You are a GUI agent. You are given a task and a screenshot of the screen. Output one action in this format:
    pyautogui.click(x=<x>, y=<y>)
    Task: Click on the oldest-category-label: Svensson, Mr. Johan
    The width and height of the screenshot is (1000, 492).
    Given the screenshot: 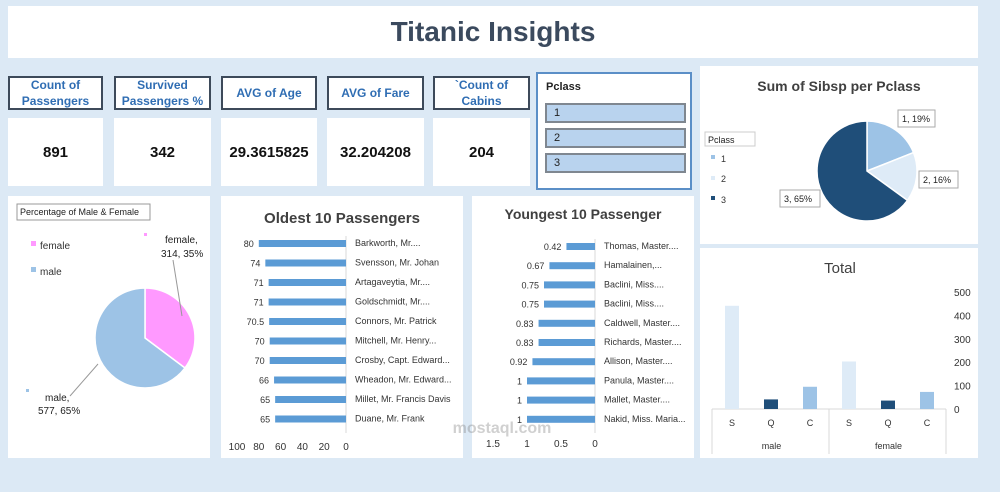 What is the action you would take?
    pyautogui.click(x=397, y=263)
    